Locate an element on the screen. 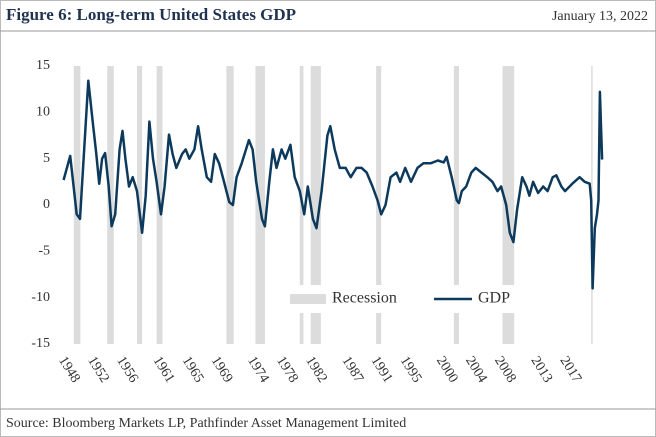 The width and height of the screenshot is (656, 437). chart-date: January 13, 2022 is located at coordinates (600, 16).